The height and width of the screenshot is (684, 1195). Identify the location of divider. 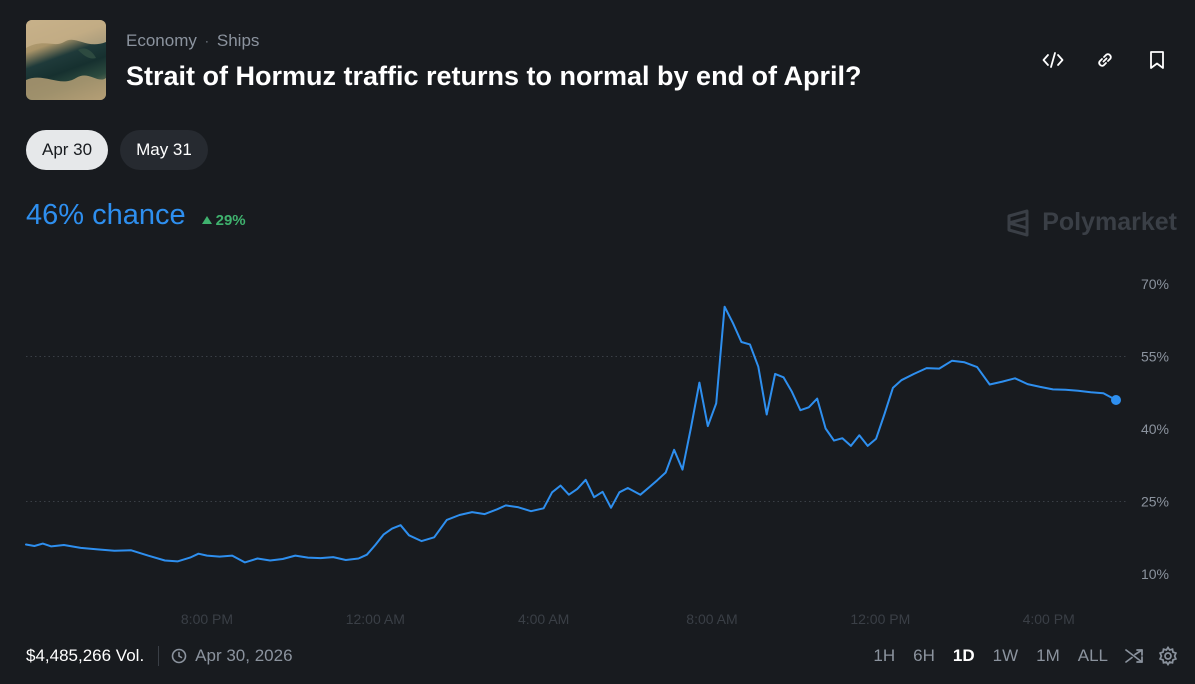
(159, 656).